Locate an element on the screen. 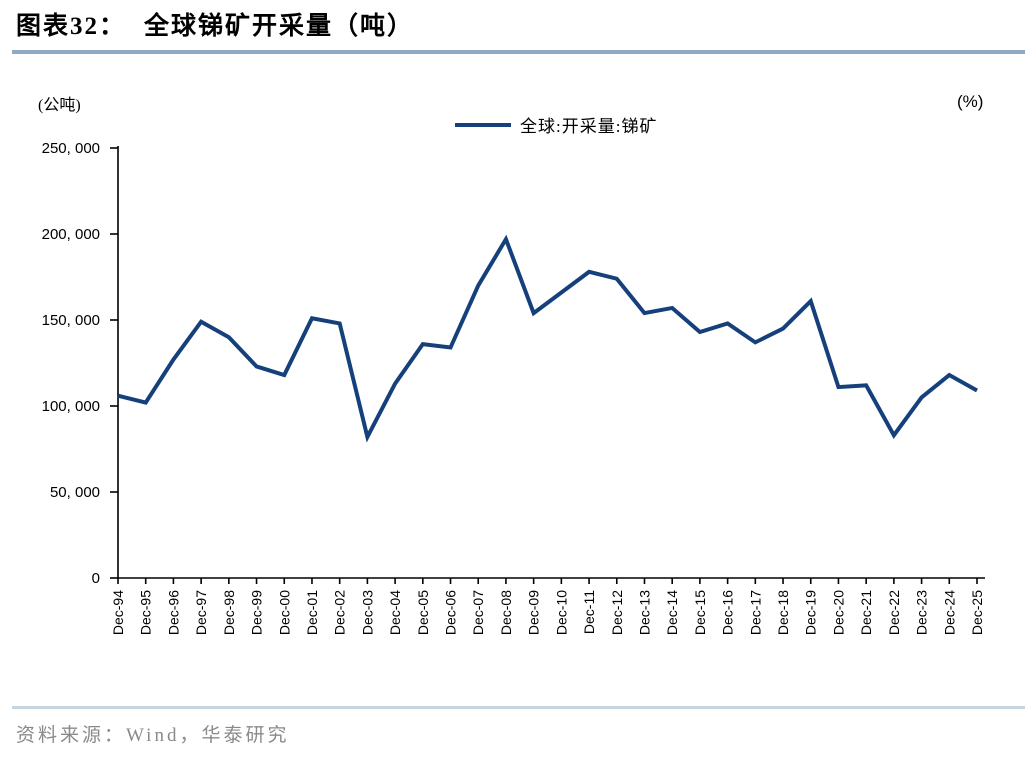 This screenshot has width=1036, height=764. x-tick-label: Dec-95 is located at coordinates (146, 612).